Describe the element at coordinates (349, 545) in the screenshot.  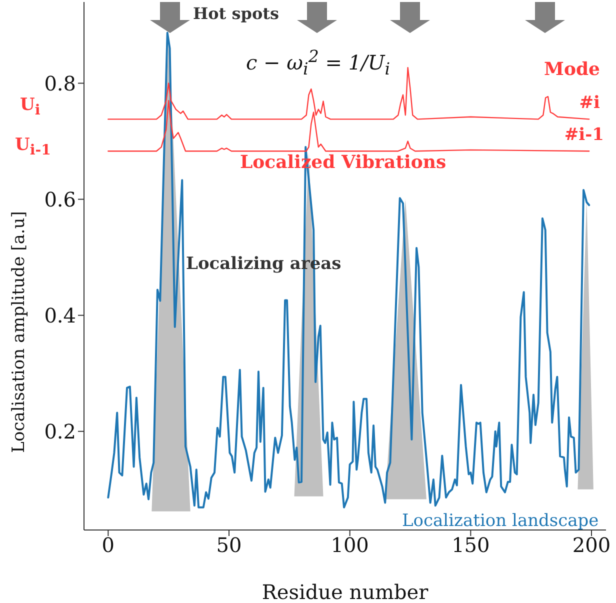
I see `x-tick-label: 100` at that location.